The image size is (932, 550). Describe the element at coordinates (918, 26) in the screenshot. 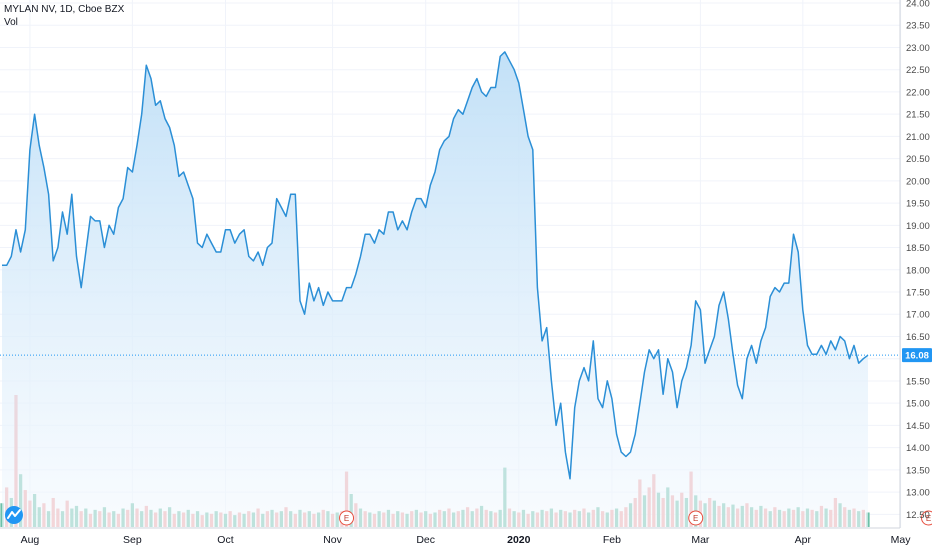

I see `price-tick-label: 23.50` at that location.